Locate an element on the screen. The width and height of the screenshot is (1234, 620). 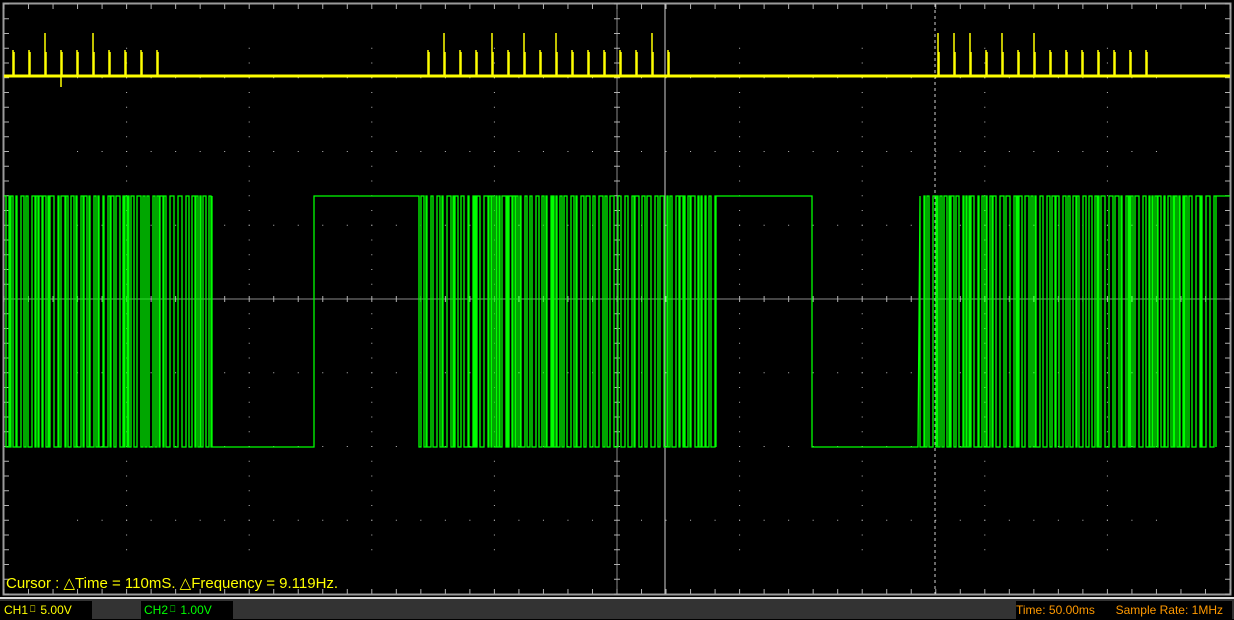
ch1-waveform is located at coordinates (580, 60).